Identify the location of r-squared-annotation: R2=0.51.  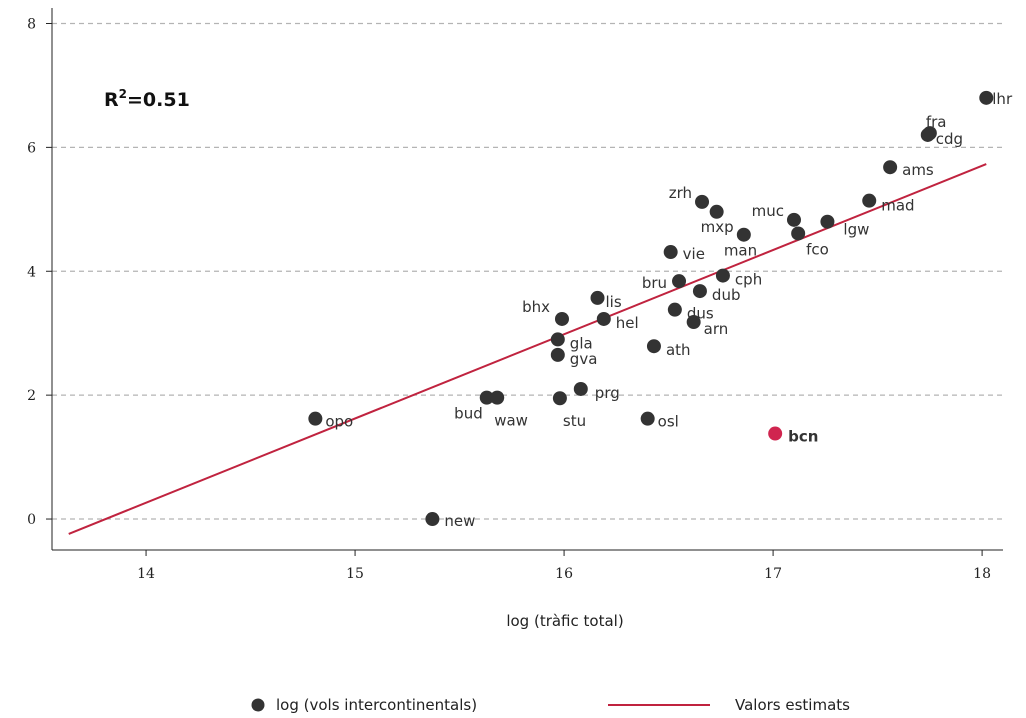
(147, 99).